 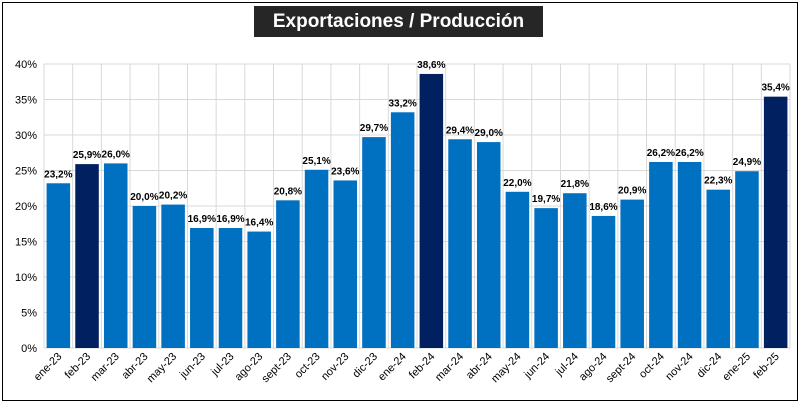 I want to click on x-tick-label-dic-24: dic-24, so click(x=710, y=366).